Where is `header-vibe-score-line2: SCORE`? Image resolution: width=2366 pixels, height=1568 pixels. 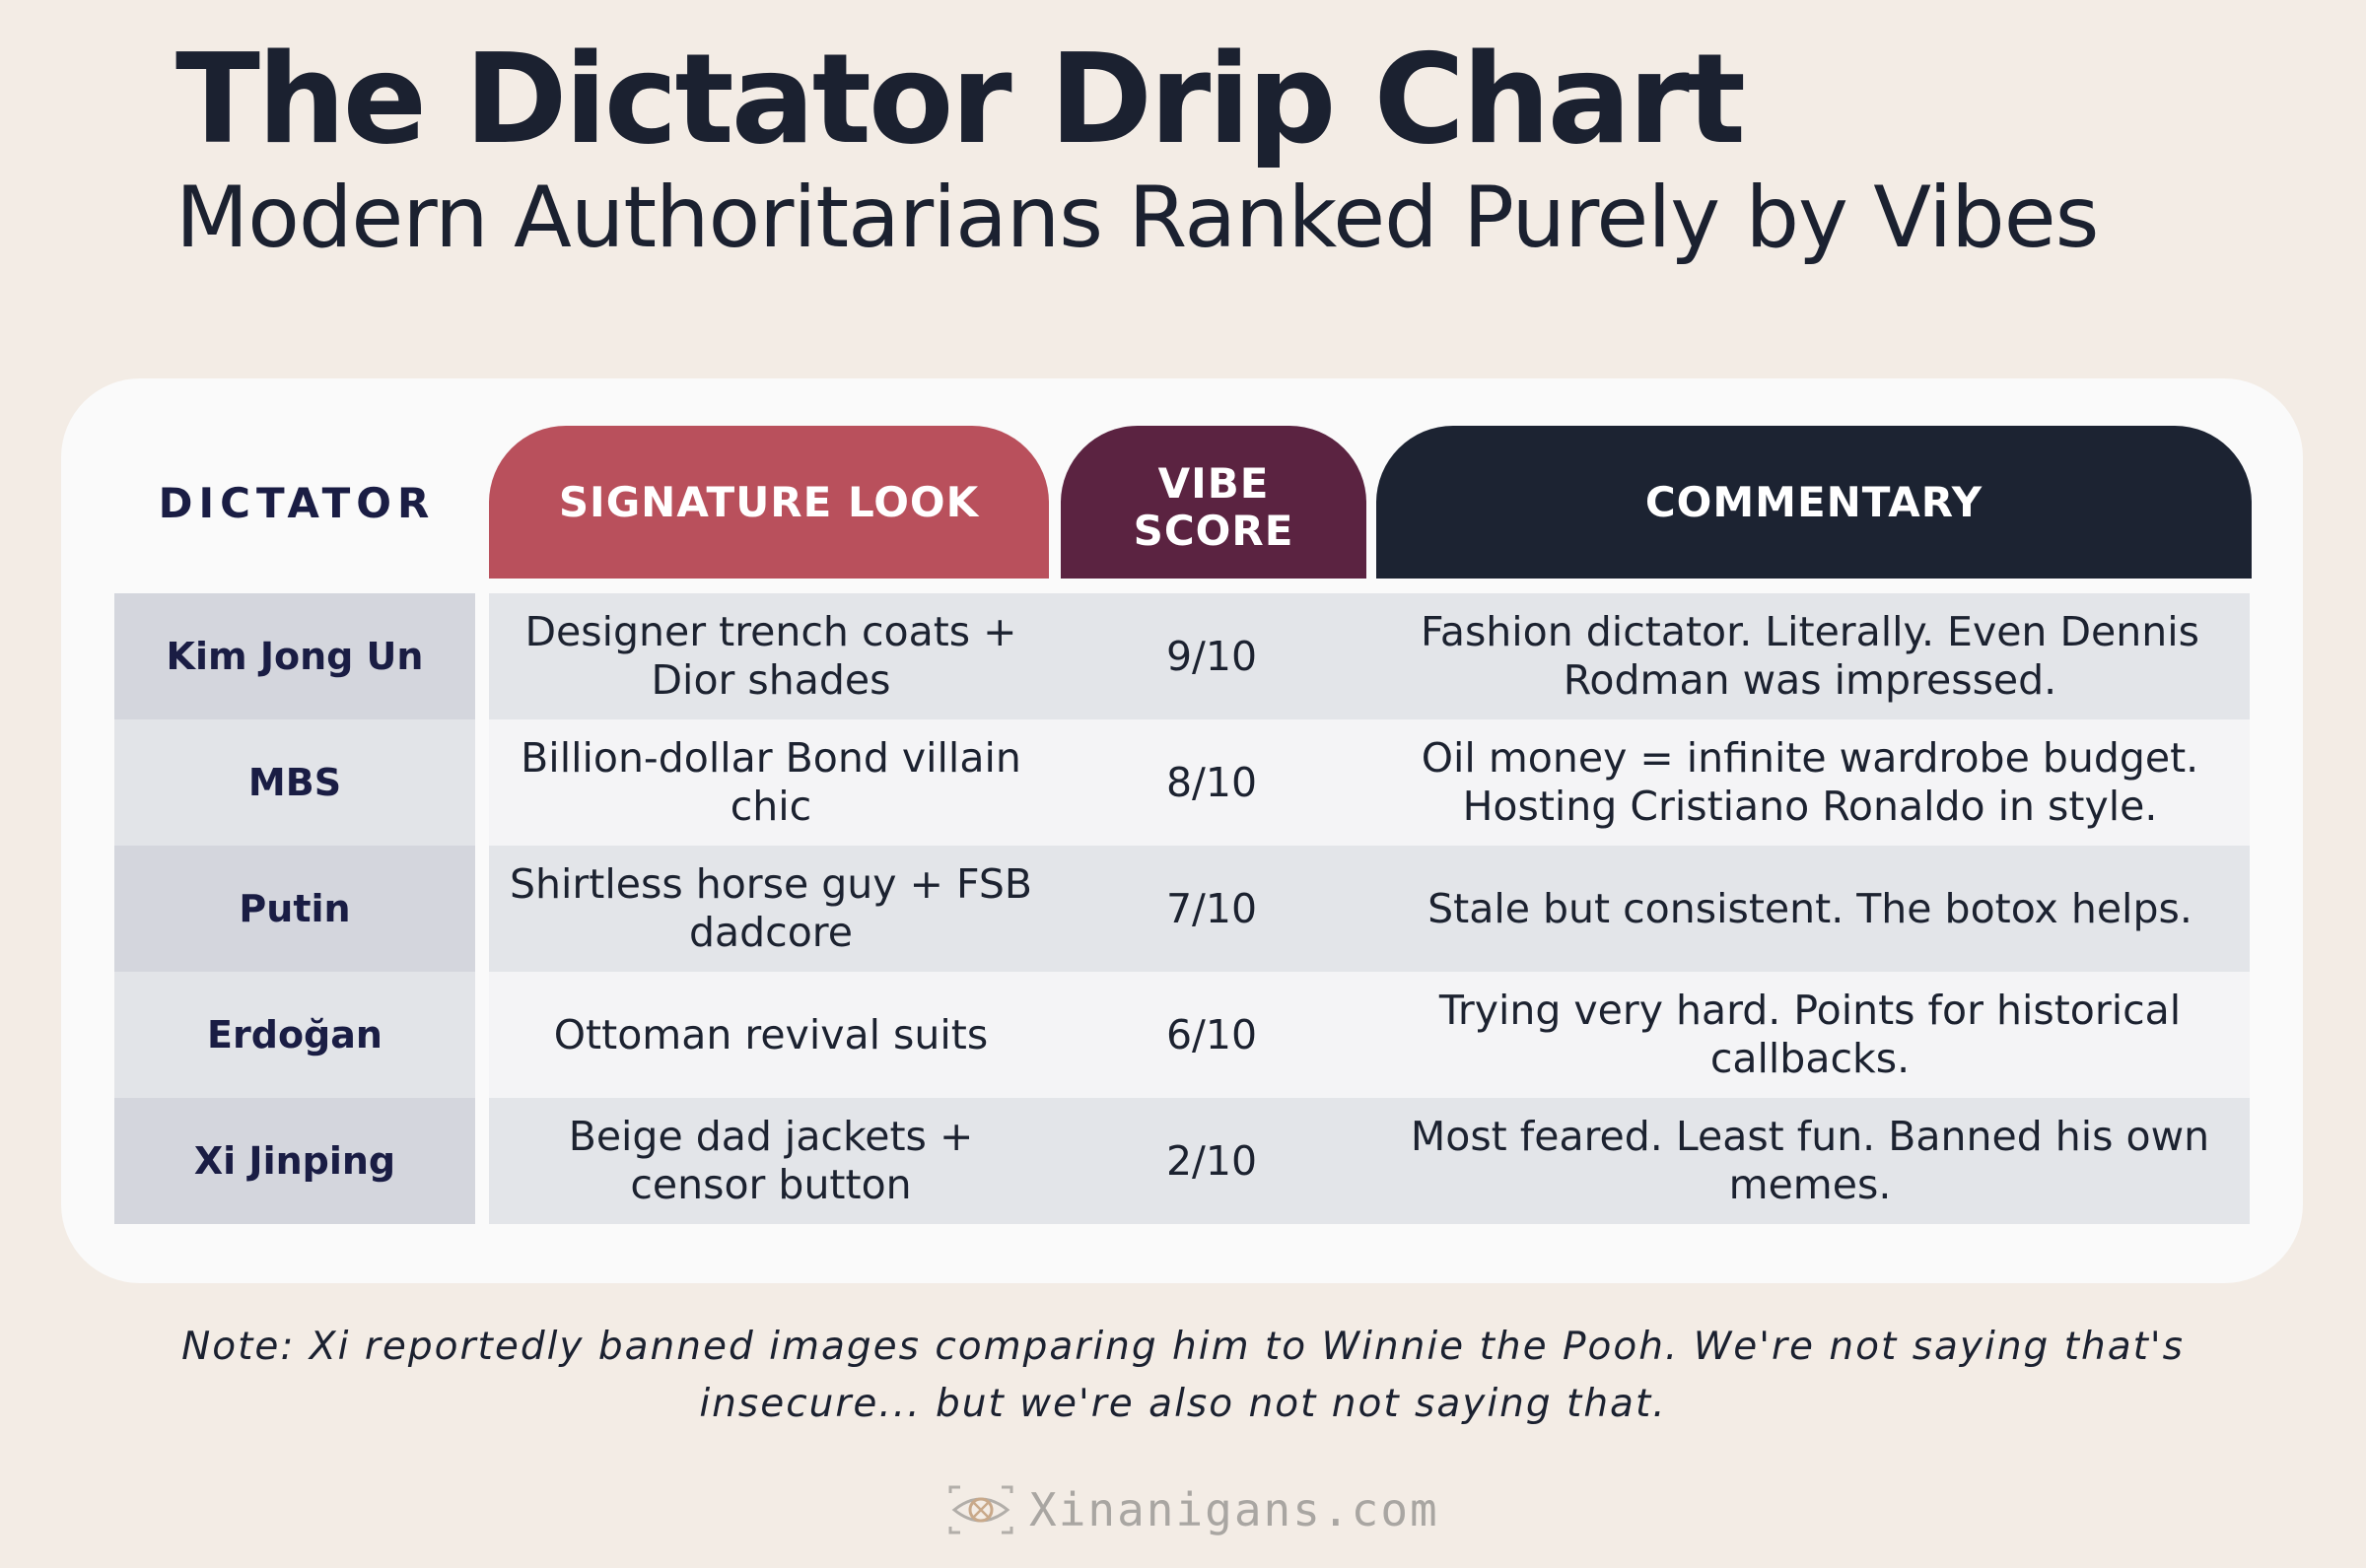 header-vibe-score-line2: SCORE is located at coordinates (1213, 530).